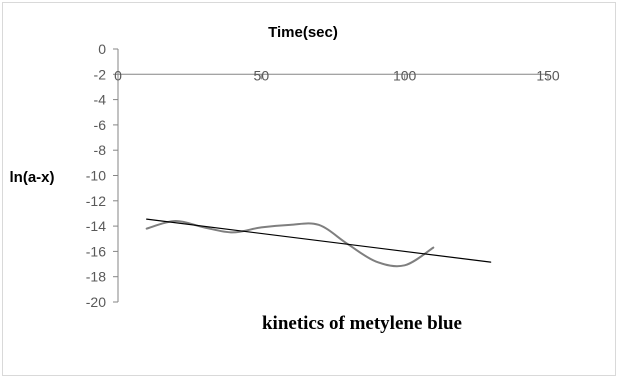  I want to click on data-series-line, so click(290, 244).